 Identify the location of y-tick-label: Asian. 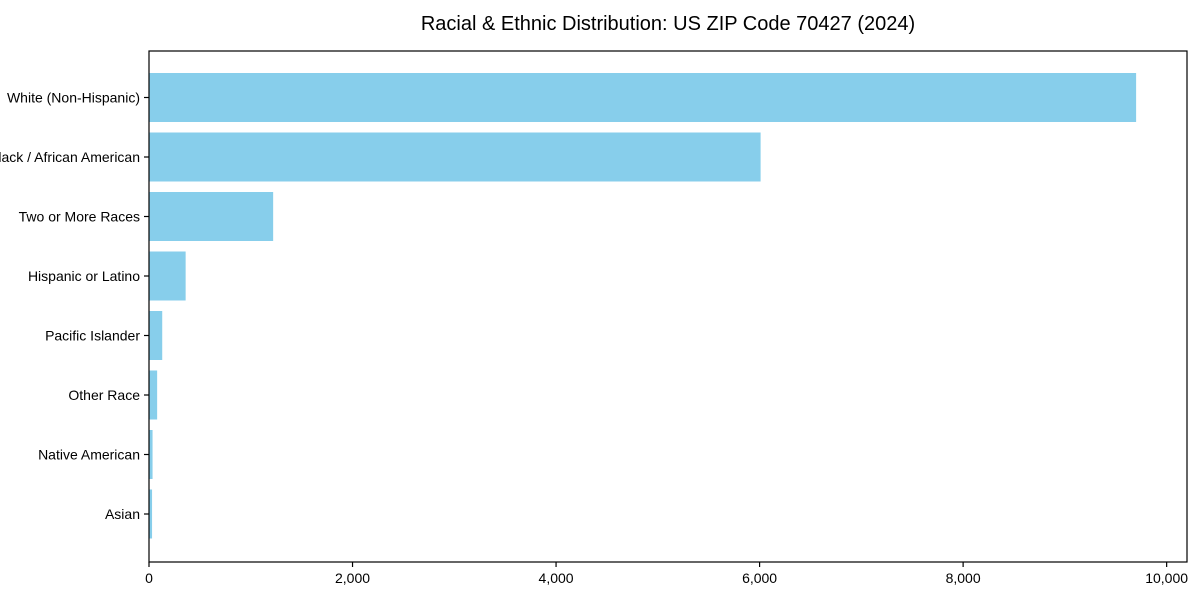
(122, 514).